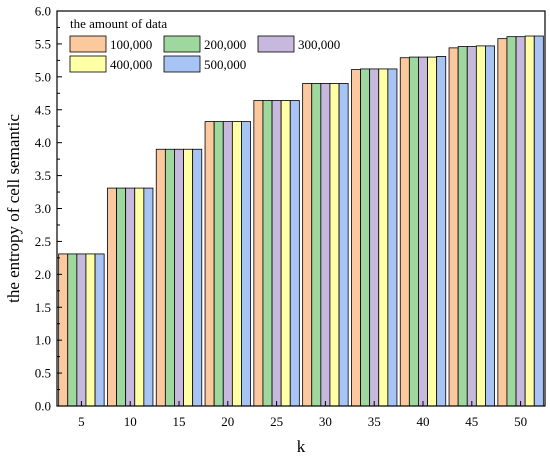  Describe the element at coordinates (471, 421) in the screenshot. I see `x-tick-label: 45` at that location.